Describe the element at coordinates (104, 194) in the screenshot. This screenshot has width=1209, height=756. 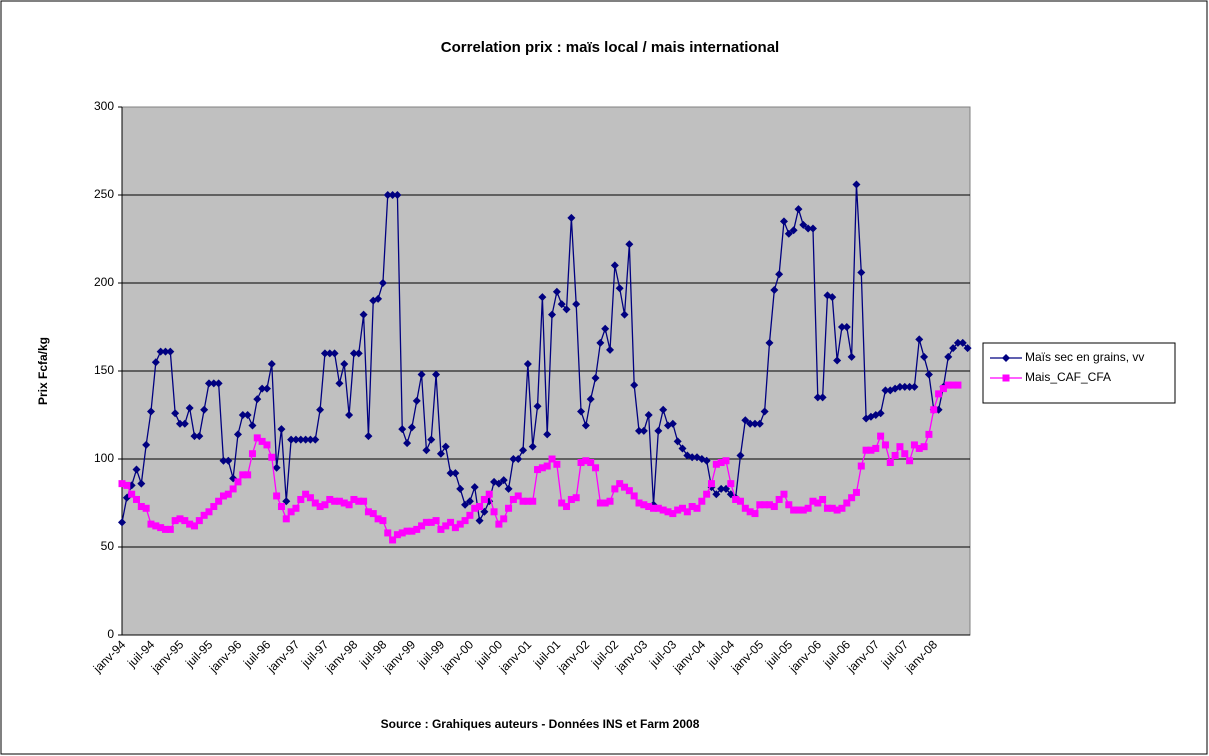
I see `y-tick-label: 250` at that location.